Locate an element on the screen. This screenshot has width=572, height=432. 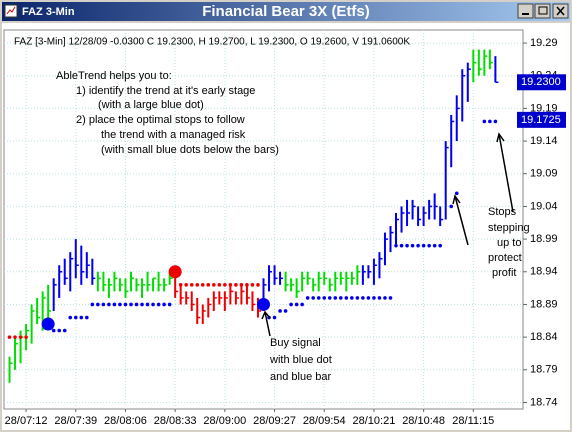
title-bar is located at coordinates (286, 11).